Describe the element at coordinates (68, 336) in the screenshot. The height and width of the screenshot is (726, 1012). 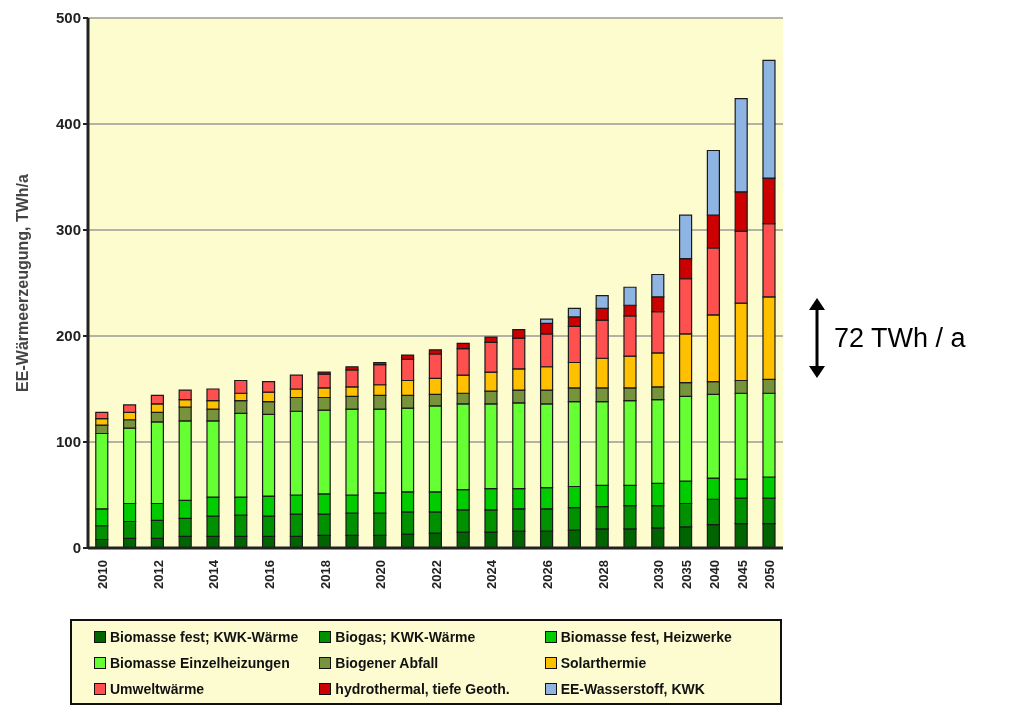
I see `y-tick-label: 200` at that location.